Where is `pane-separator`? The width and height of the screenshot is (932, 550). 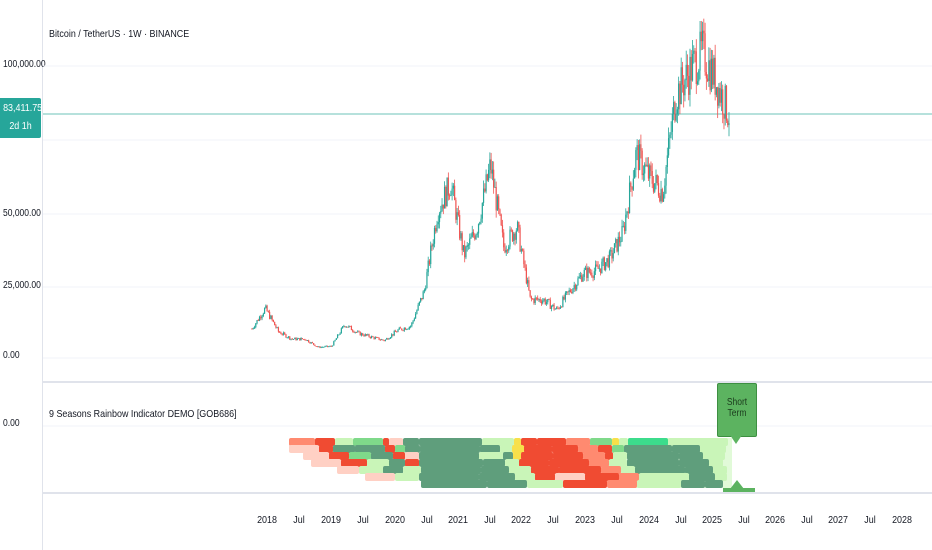
pane-separator is located at coordinates (487, 382).